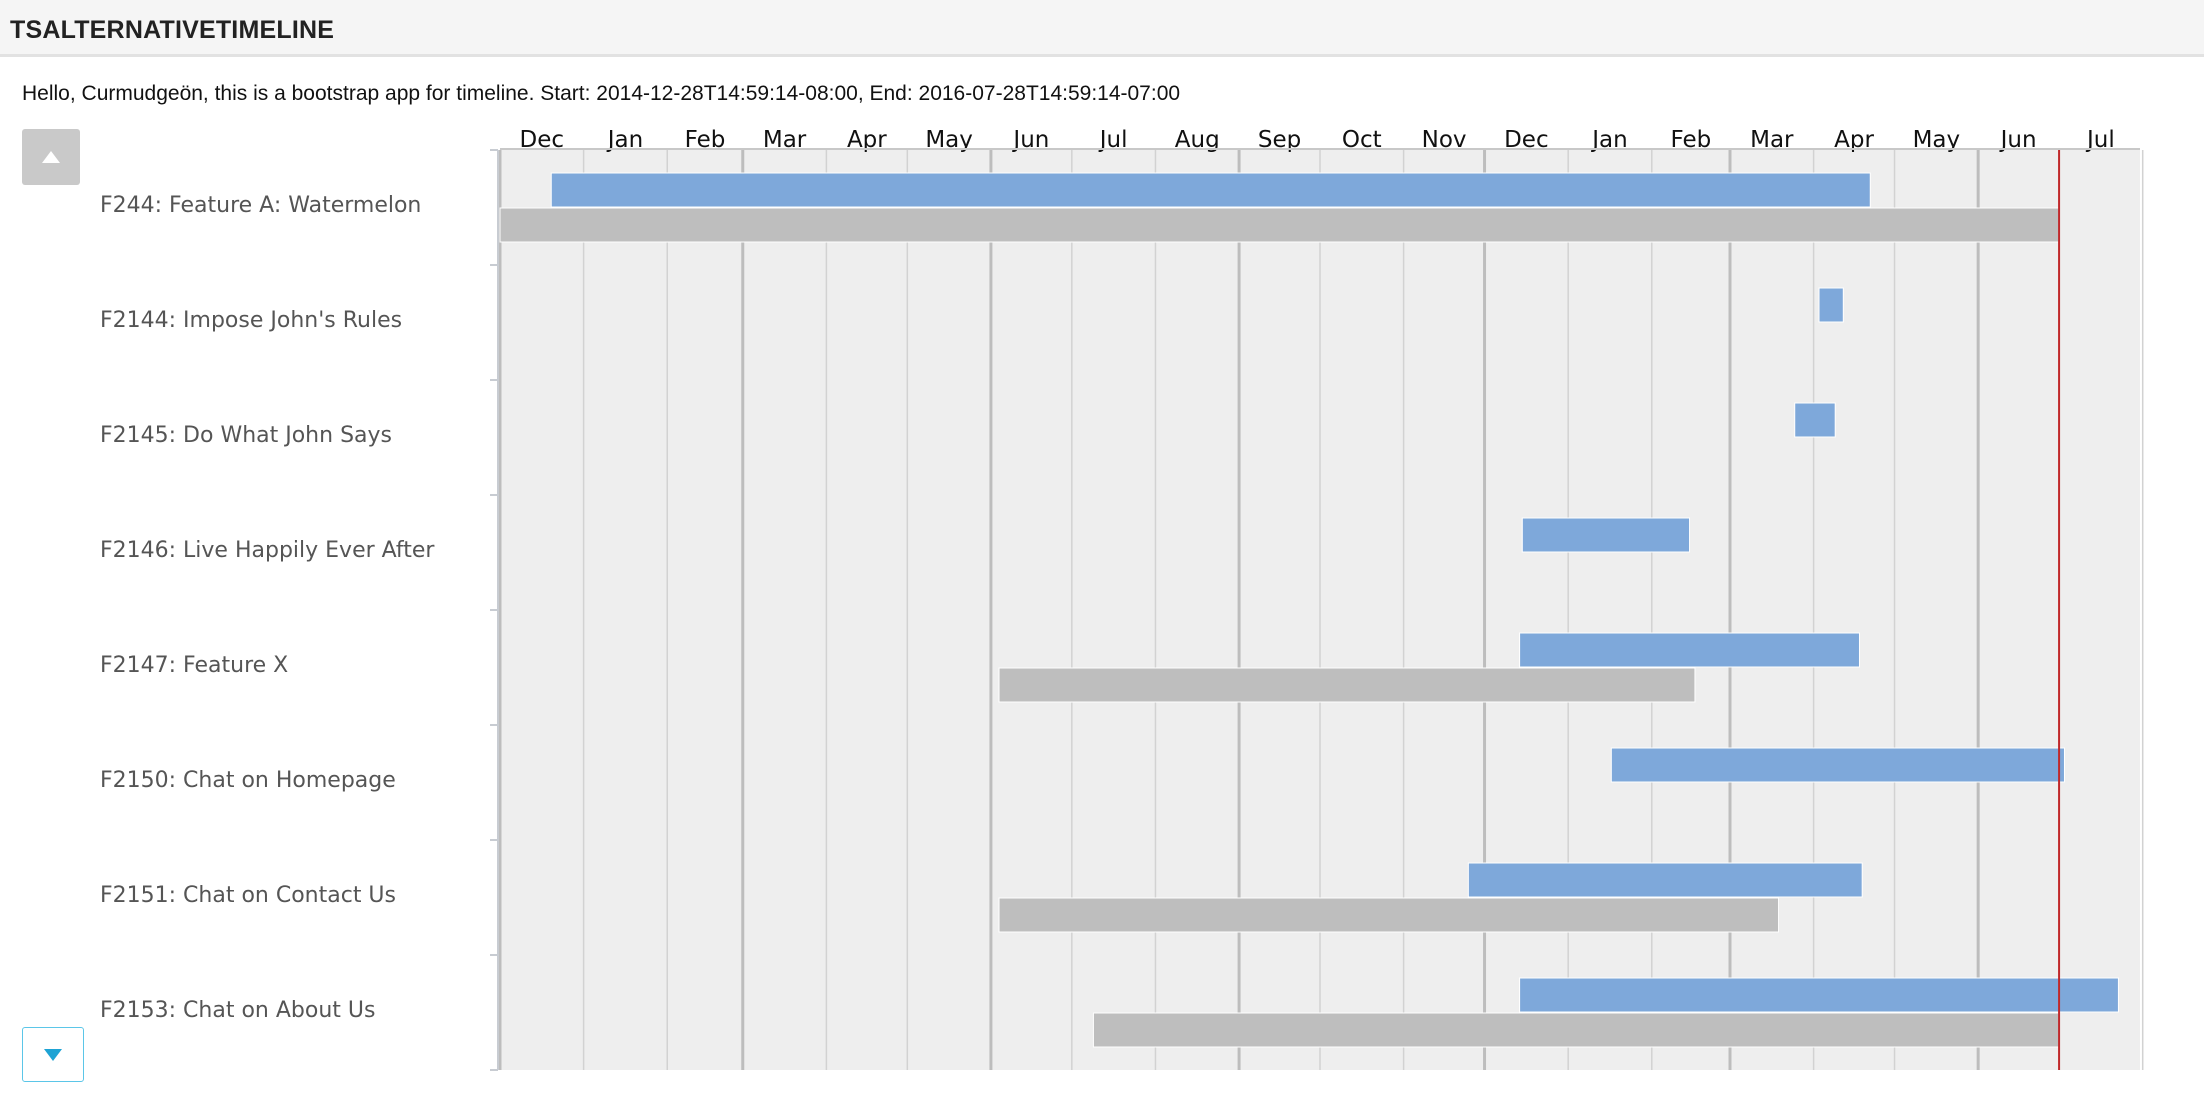 This screenshot has height=1116, width=2204. Describe the element at coordinates (172, 30) in the screenshot. I see `app-title: TSALTERNATIVETIMELINE` at that location.